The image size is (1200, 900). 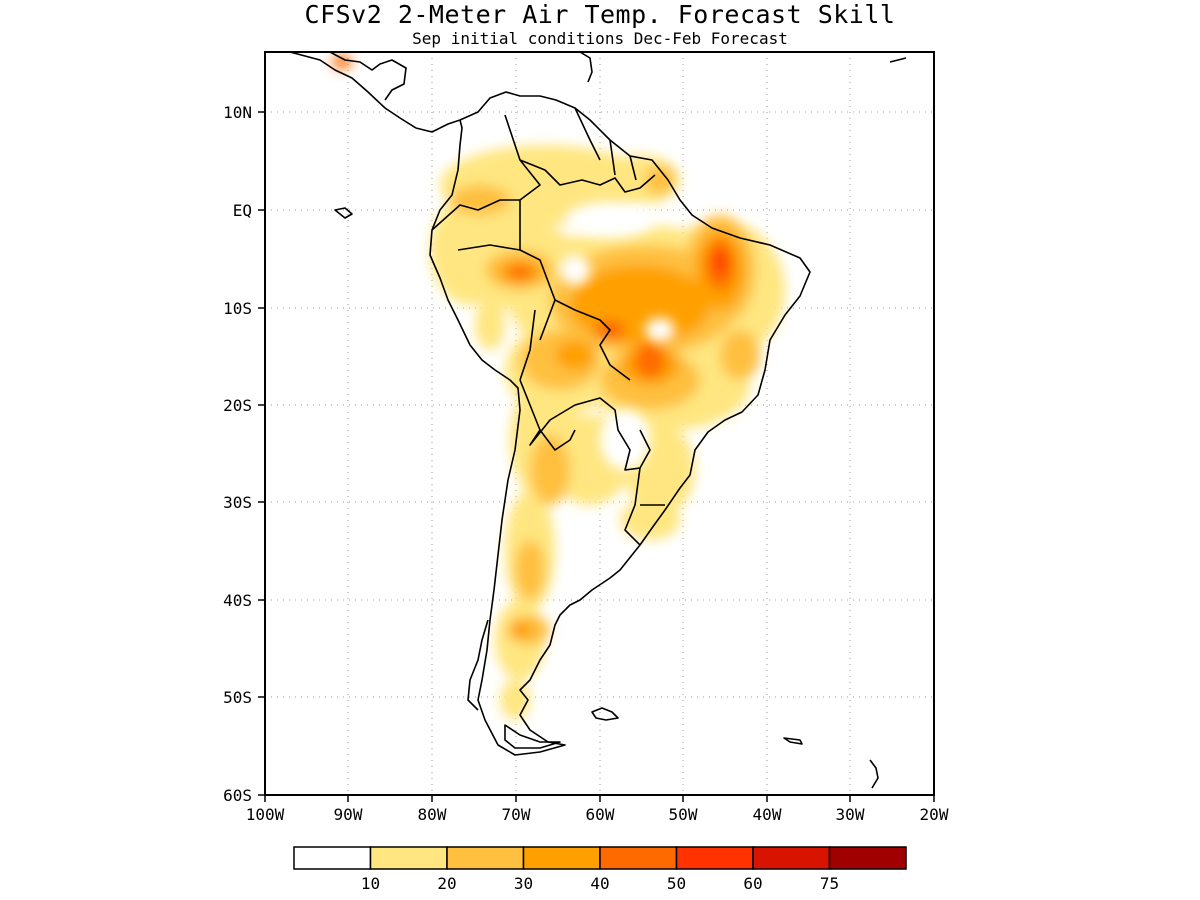 I want to click on lon-label: 30W, so click(x=850, y=814).